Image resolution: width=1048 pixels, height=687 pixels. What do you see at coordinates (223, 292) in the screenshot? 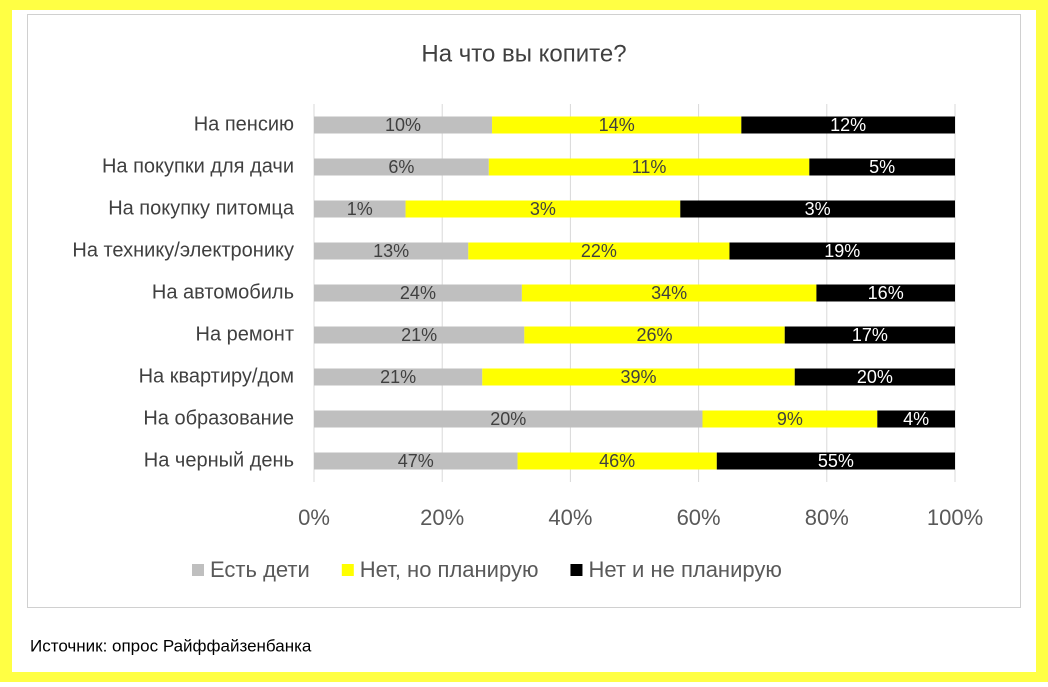
I see `y-tick-label: На автомобиль` at bounding box center [223, 292].